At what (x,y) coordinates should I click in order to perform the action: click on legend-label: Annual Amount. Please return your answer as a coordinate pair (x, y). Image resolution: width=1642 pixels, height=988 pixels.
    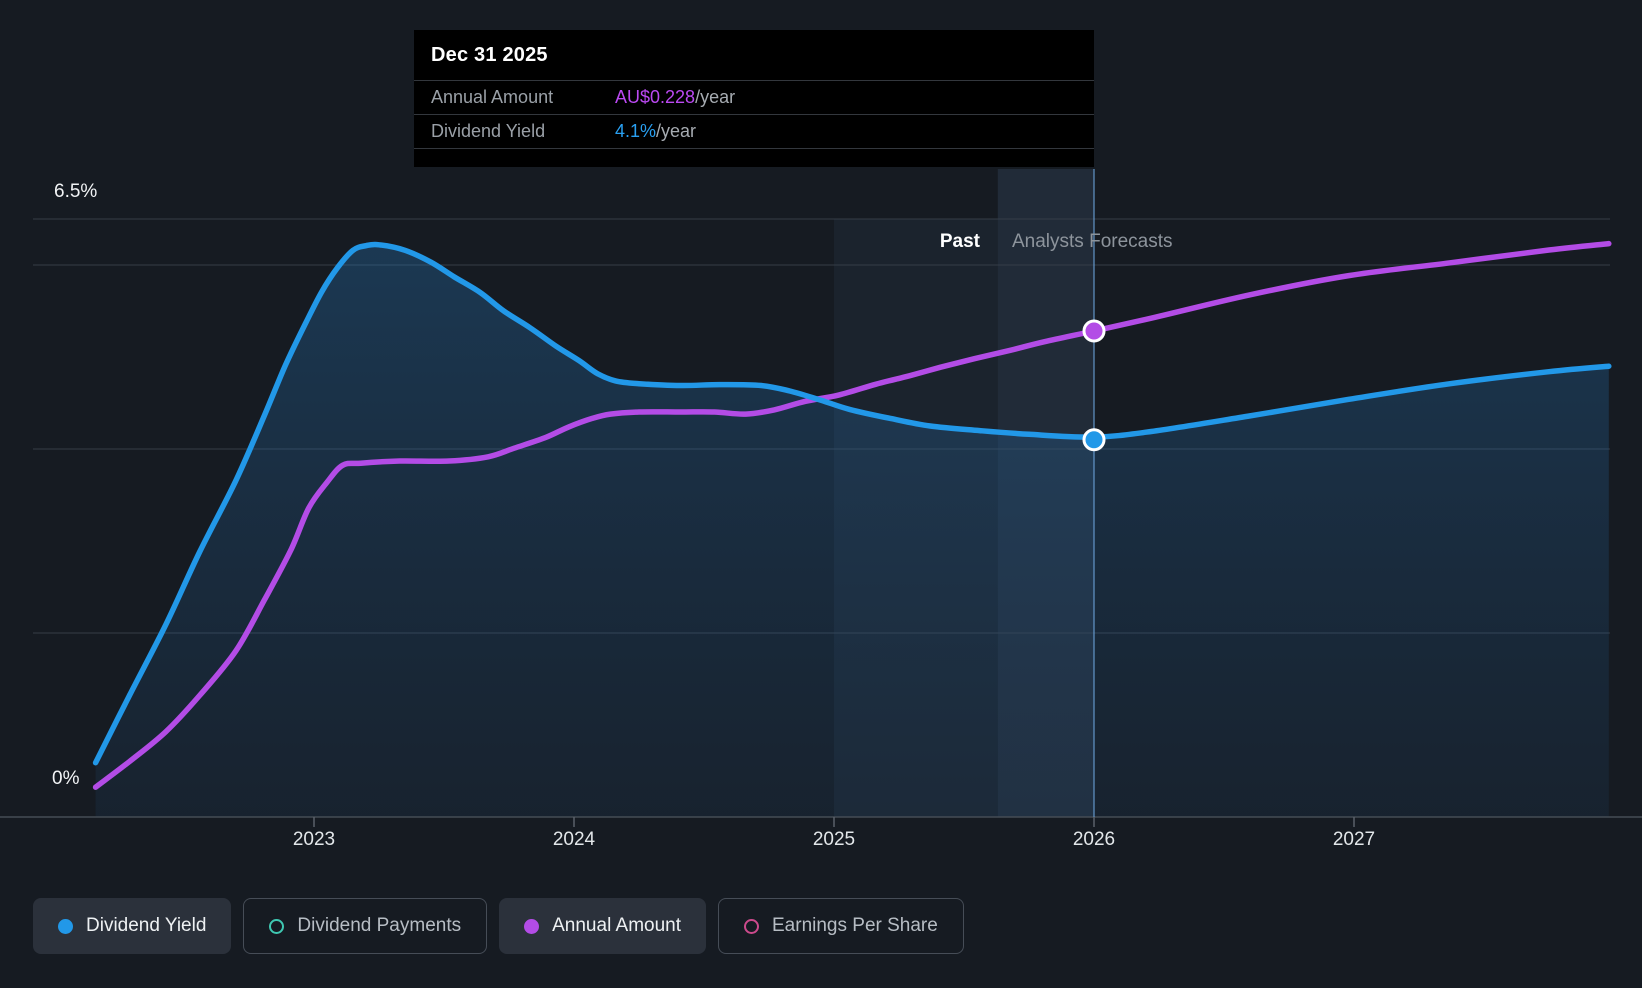
    Looking at the image, I should click on (616, 925).